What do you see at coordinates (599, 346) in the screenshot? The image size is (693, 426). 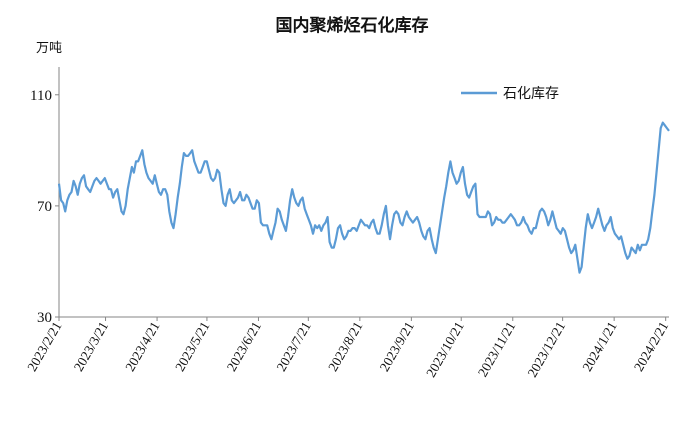 I see `x-tick-label: 2024/1/21` at bounding box center [599, 346].